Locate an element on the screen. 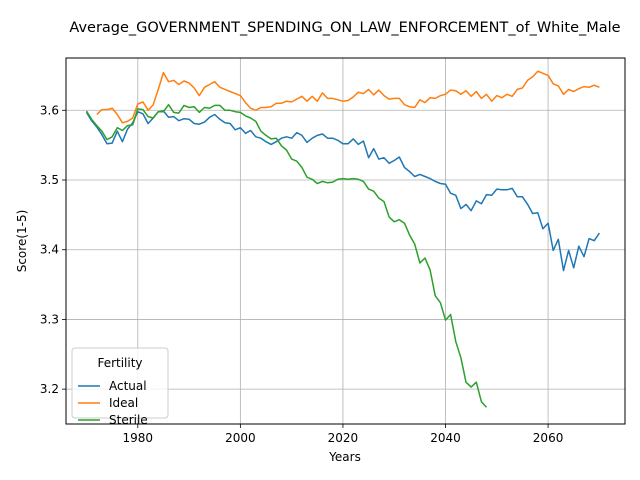 The height and width of the screenshot is (480, 640). y-tick-label: 3.2 is located at coordinates (49, 389).